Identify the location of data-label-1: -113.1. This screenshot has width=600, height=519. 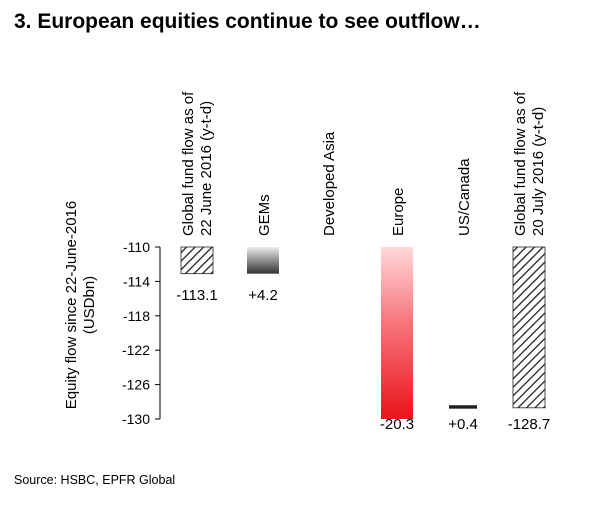
(196, 295).